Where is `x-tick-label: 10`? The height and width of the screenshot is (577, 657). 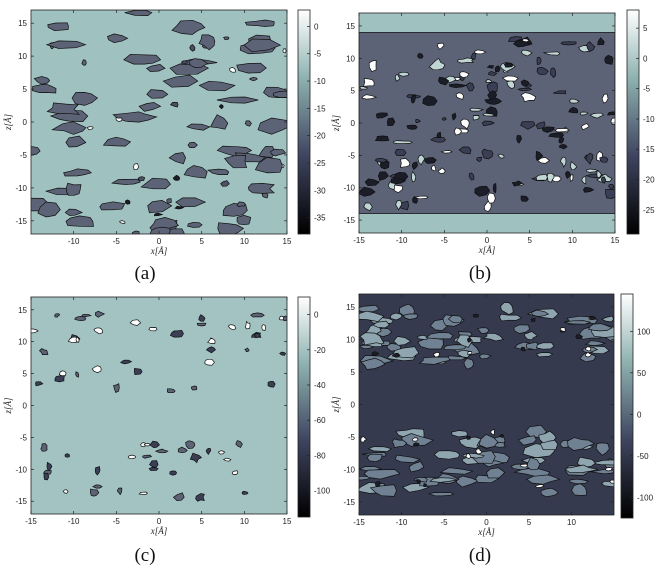 x-tick-label: 10 is located at coordinates (244, 241).